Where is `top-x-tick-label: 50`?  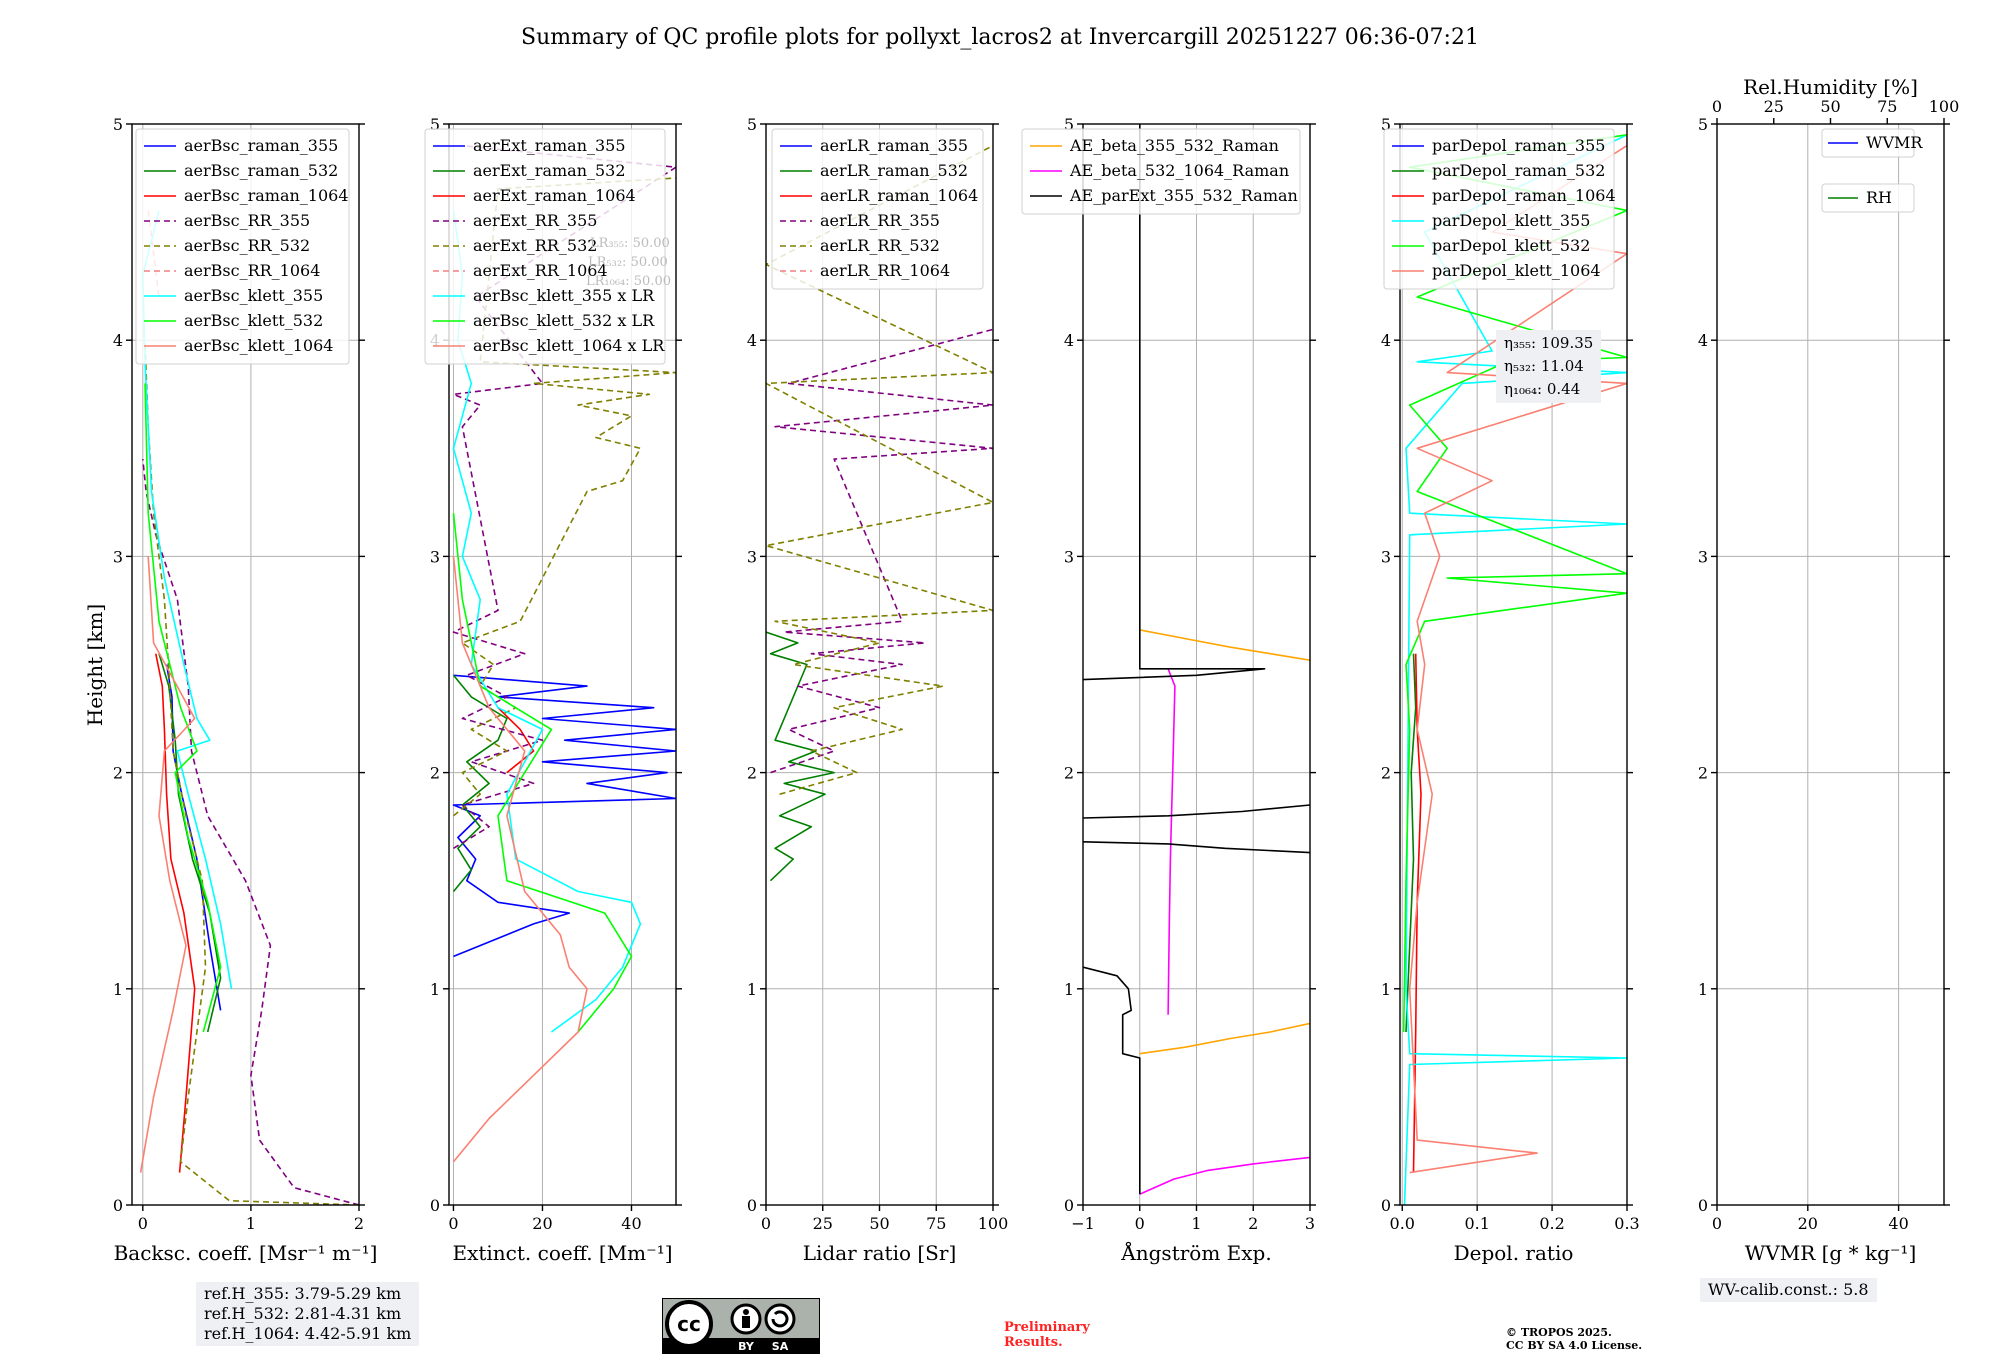 top-x-tick-label: 50 is located at coordinates (1830, 106).